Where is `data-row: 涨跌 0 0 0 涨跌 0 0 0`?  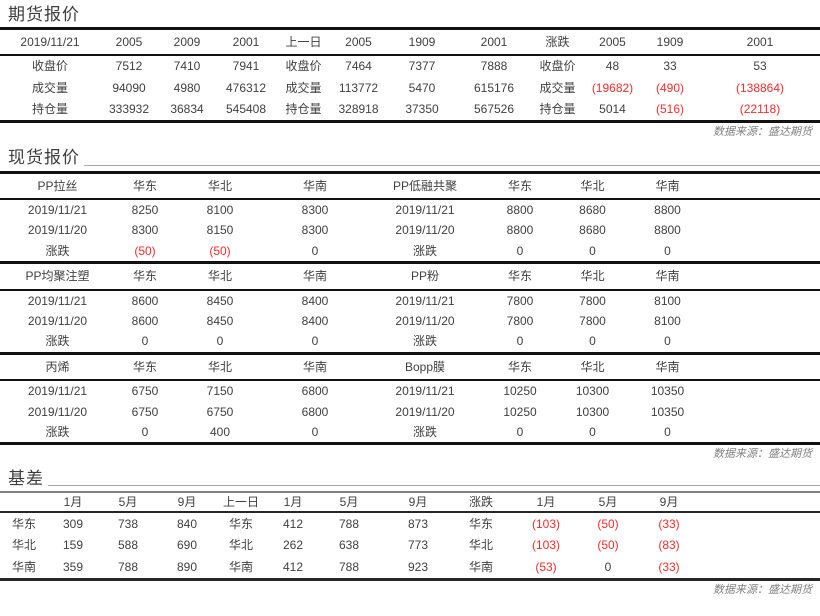
data-row: 涨跌 0 0 0 涨跌 0 0 0 is located at coordinates (410, 342).